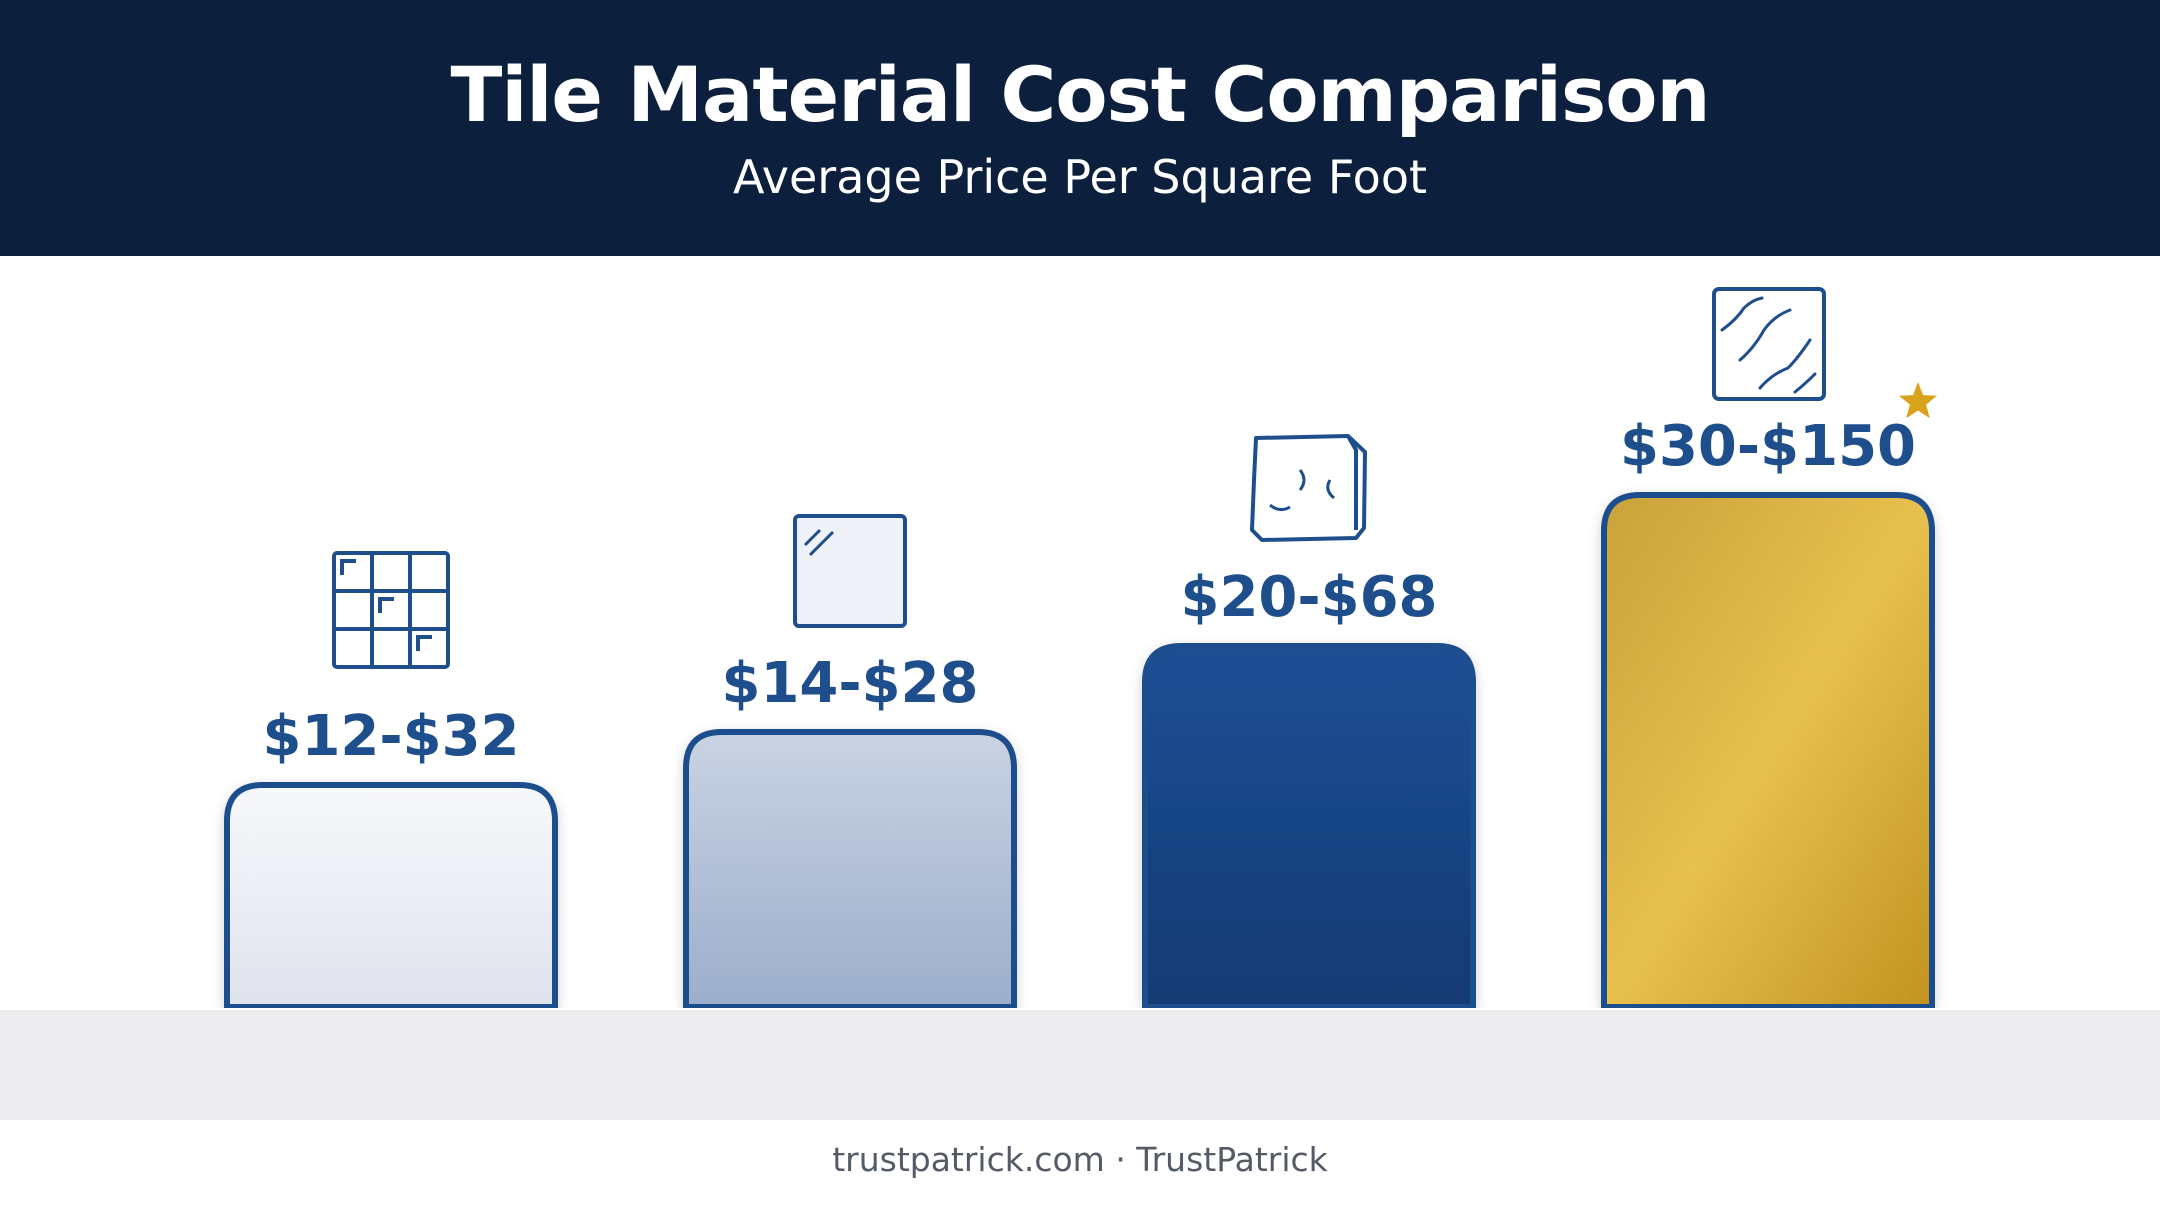 This screenshot has width=2160, height=1206. What do you see at coordinates (1768, 750) in the screenshot?
I see `bar-marble` at bounding box center [1768, 750].